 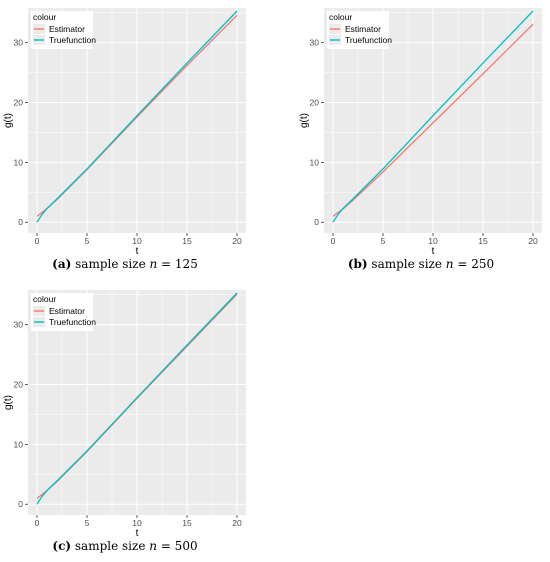 I want to click on caption-b-value: = 250, so click(x=474, y=264).